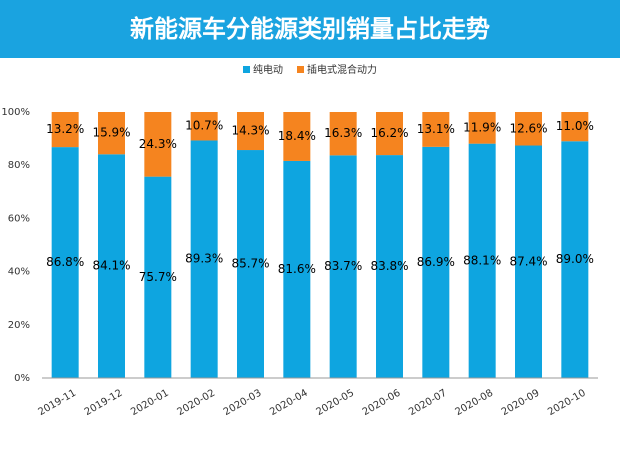 This screenshot has width=620, height=465. I want to click on y-tick-label: 100%, so click(15, 112).